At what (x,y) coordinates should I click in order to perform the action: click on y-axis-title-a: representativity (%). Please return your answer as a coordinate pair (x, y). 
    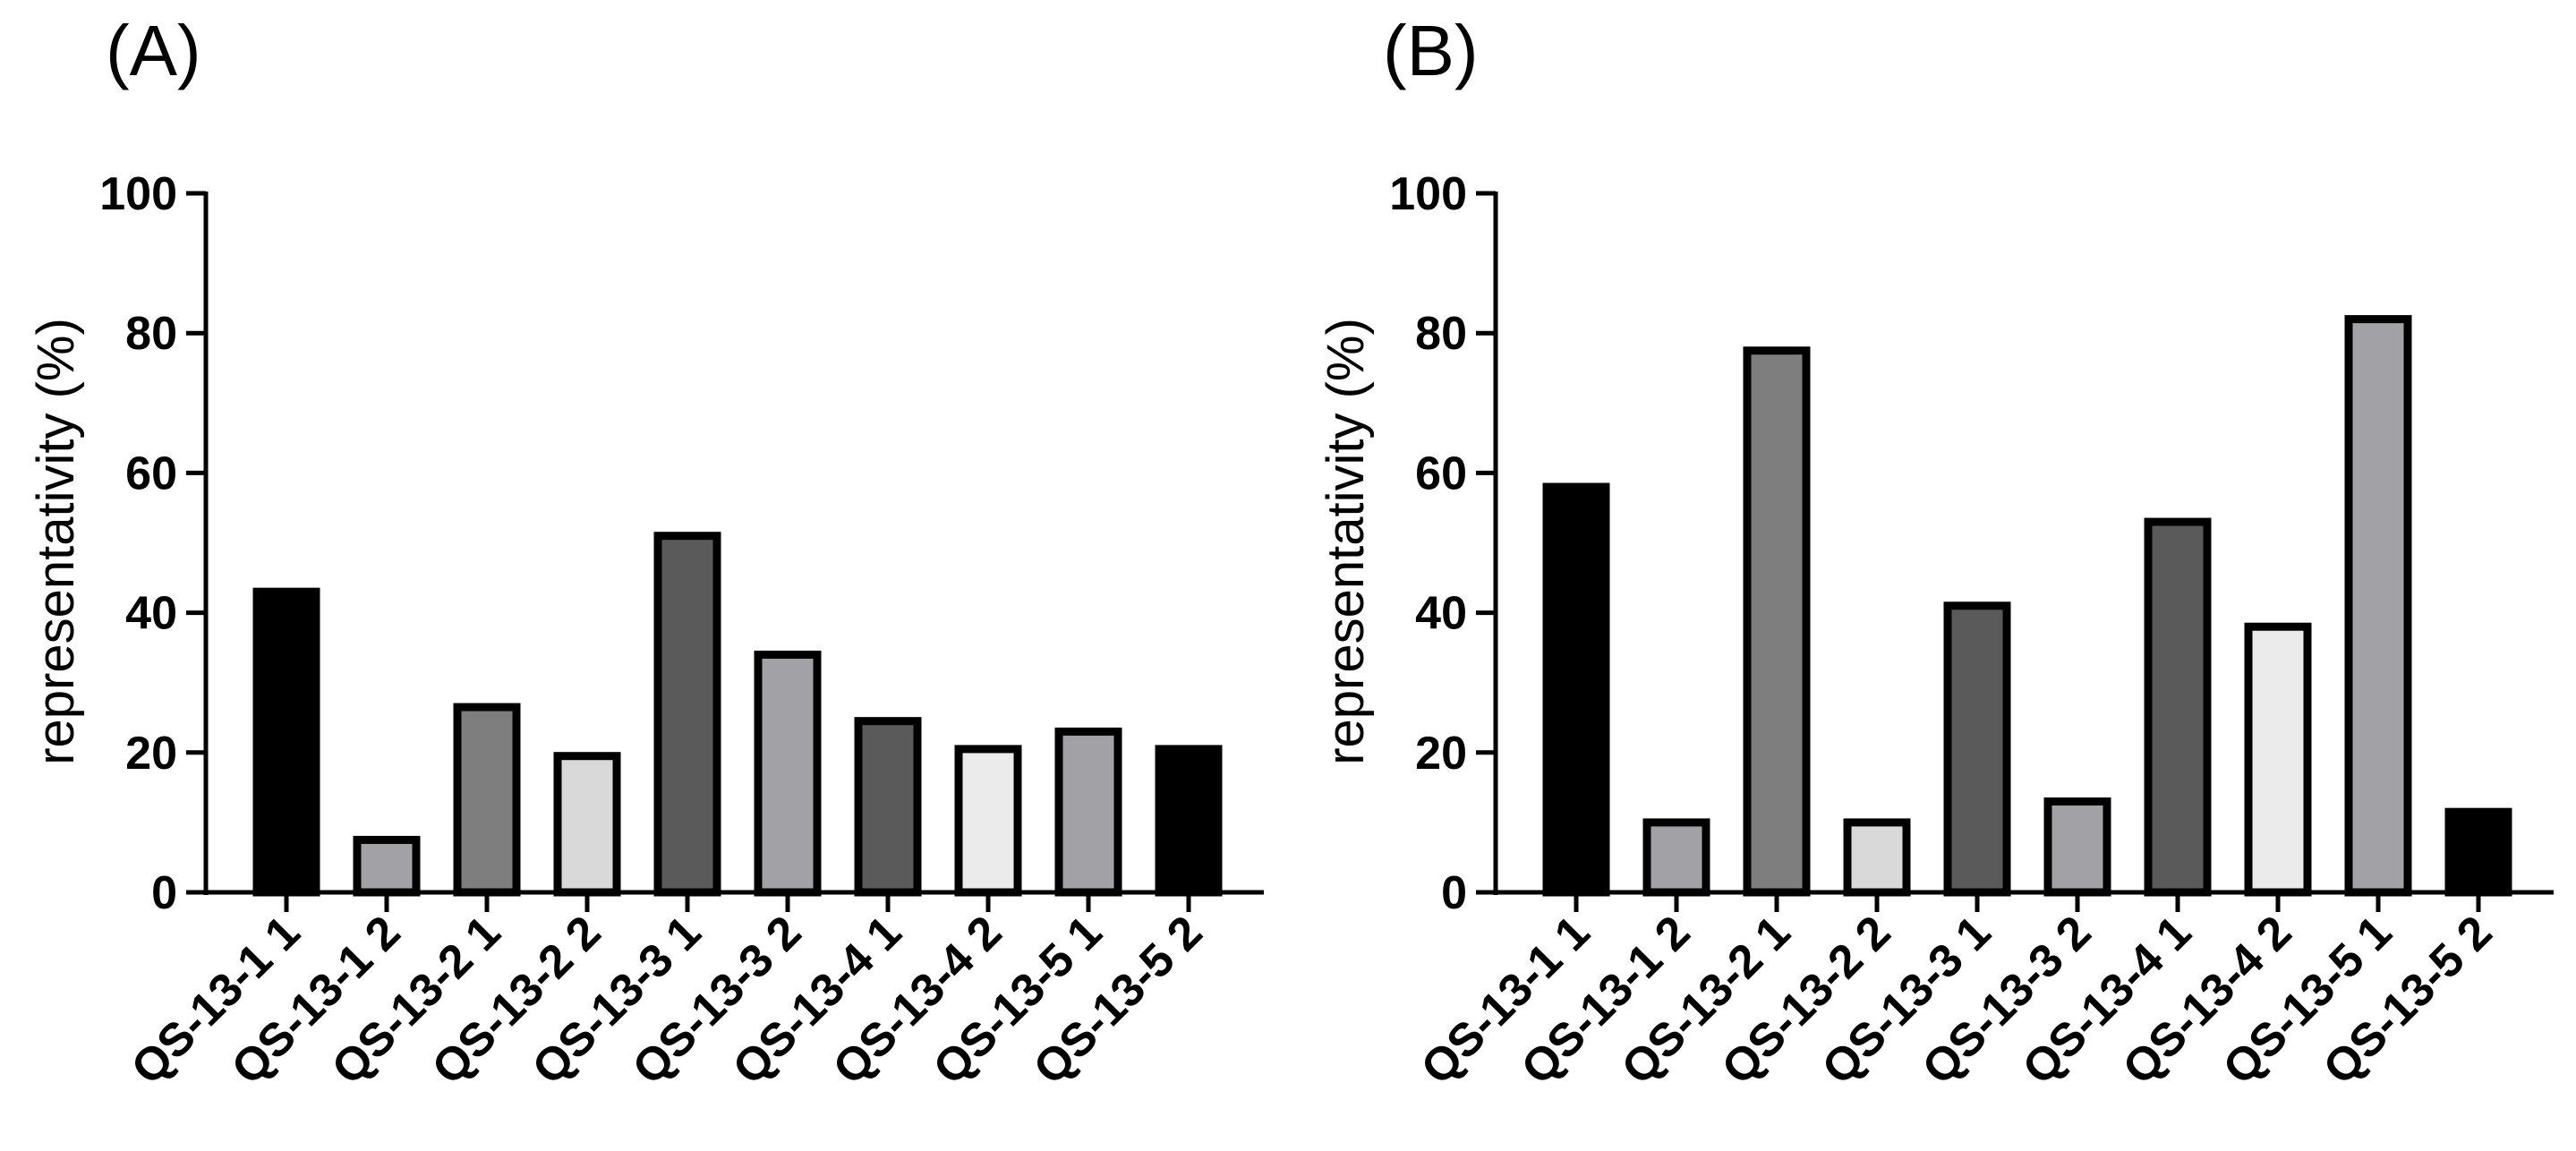
    Looking at the image, I should click on (56, 541).